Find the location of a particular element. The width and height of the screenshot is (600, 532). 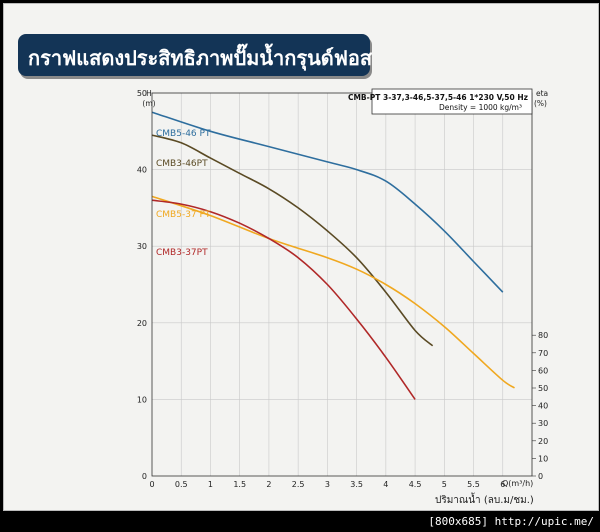

series-label-3: CMB5-37 PT is located at coordinates (183, 215).